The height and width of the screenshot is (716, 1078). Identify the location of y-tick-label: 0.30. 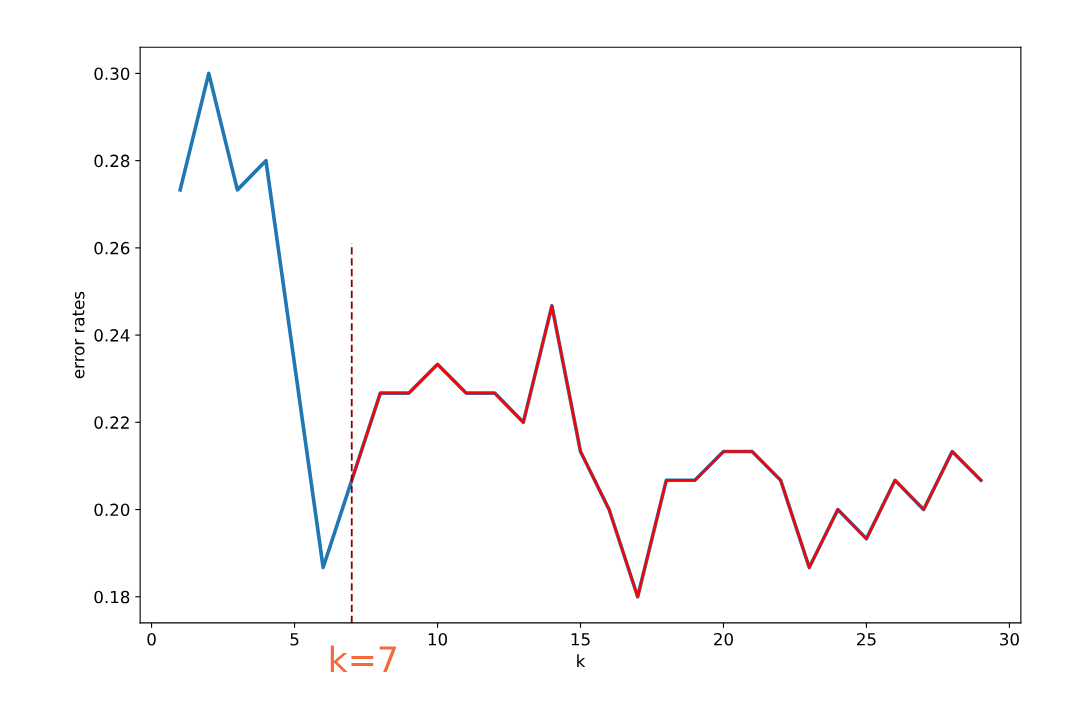
(112, 73).